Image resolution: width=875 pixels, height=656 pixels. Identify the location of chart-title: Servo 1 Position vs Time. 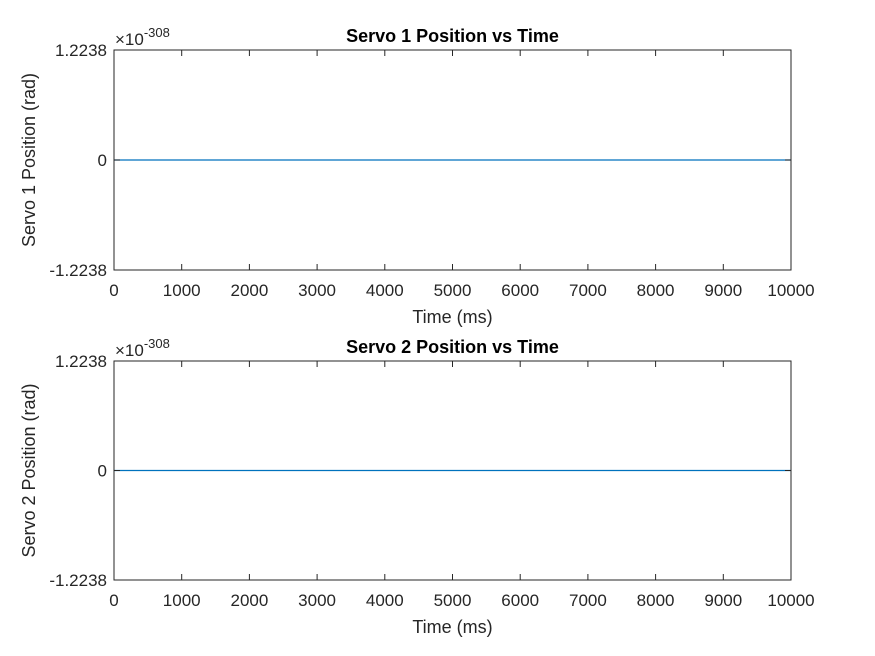
(452, 36).